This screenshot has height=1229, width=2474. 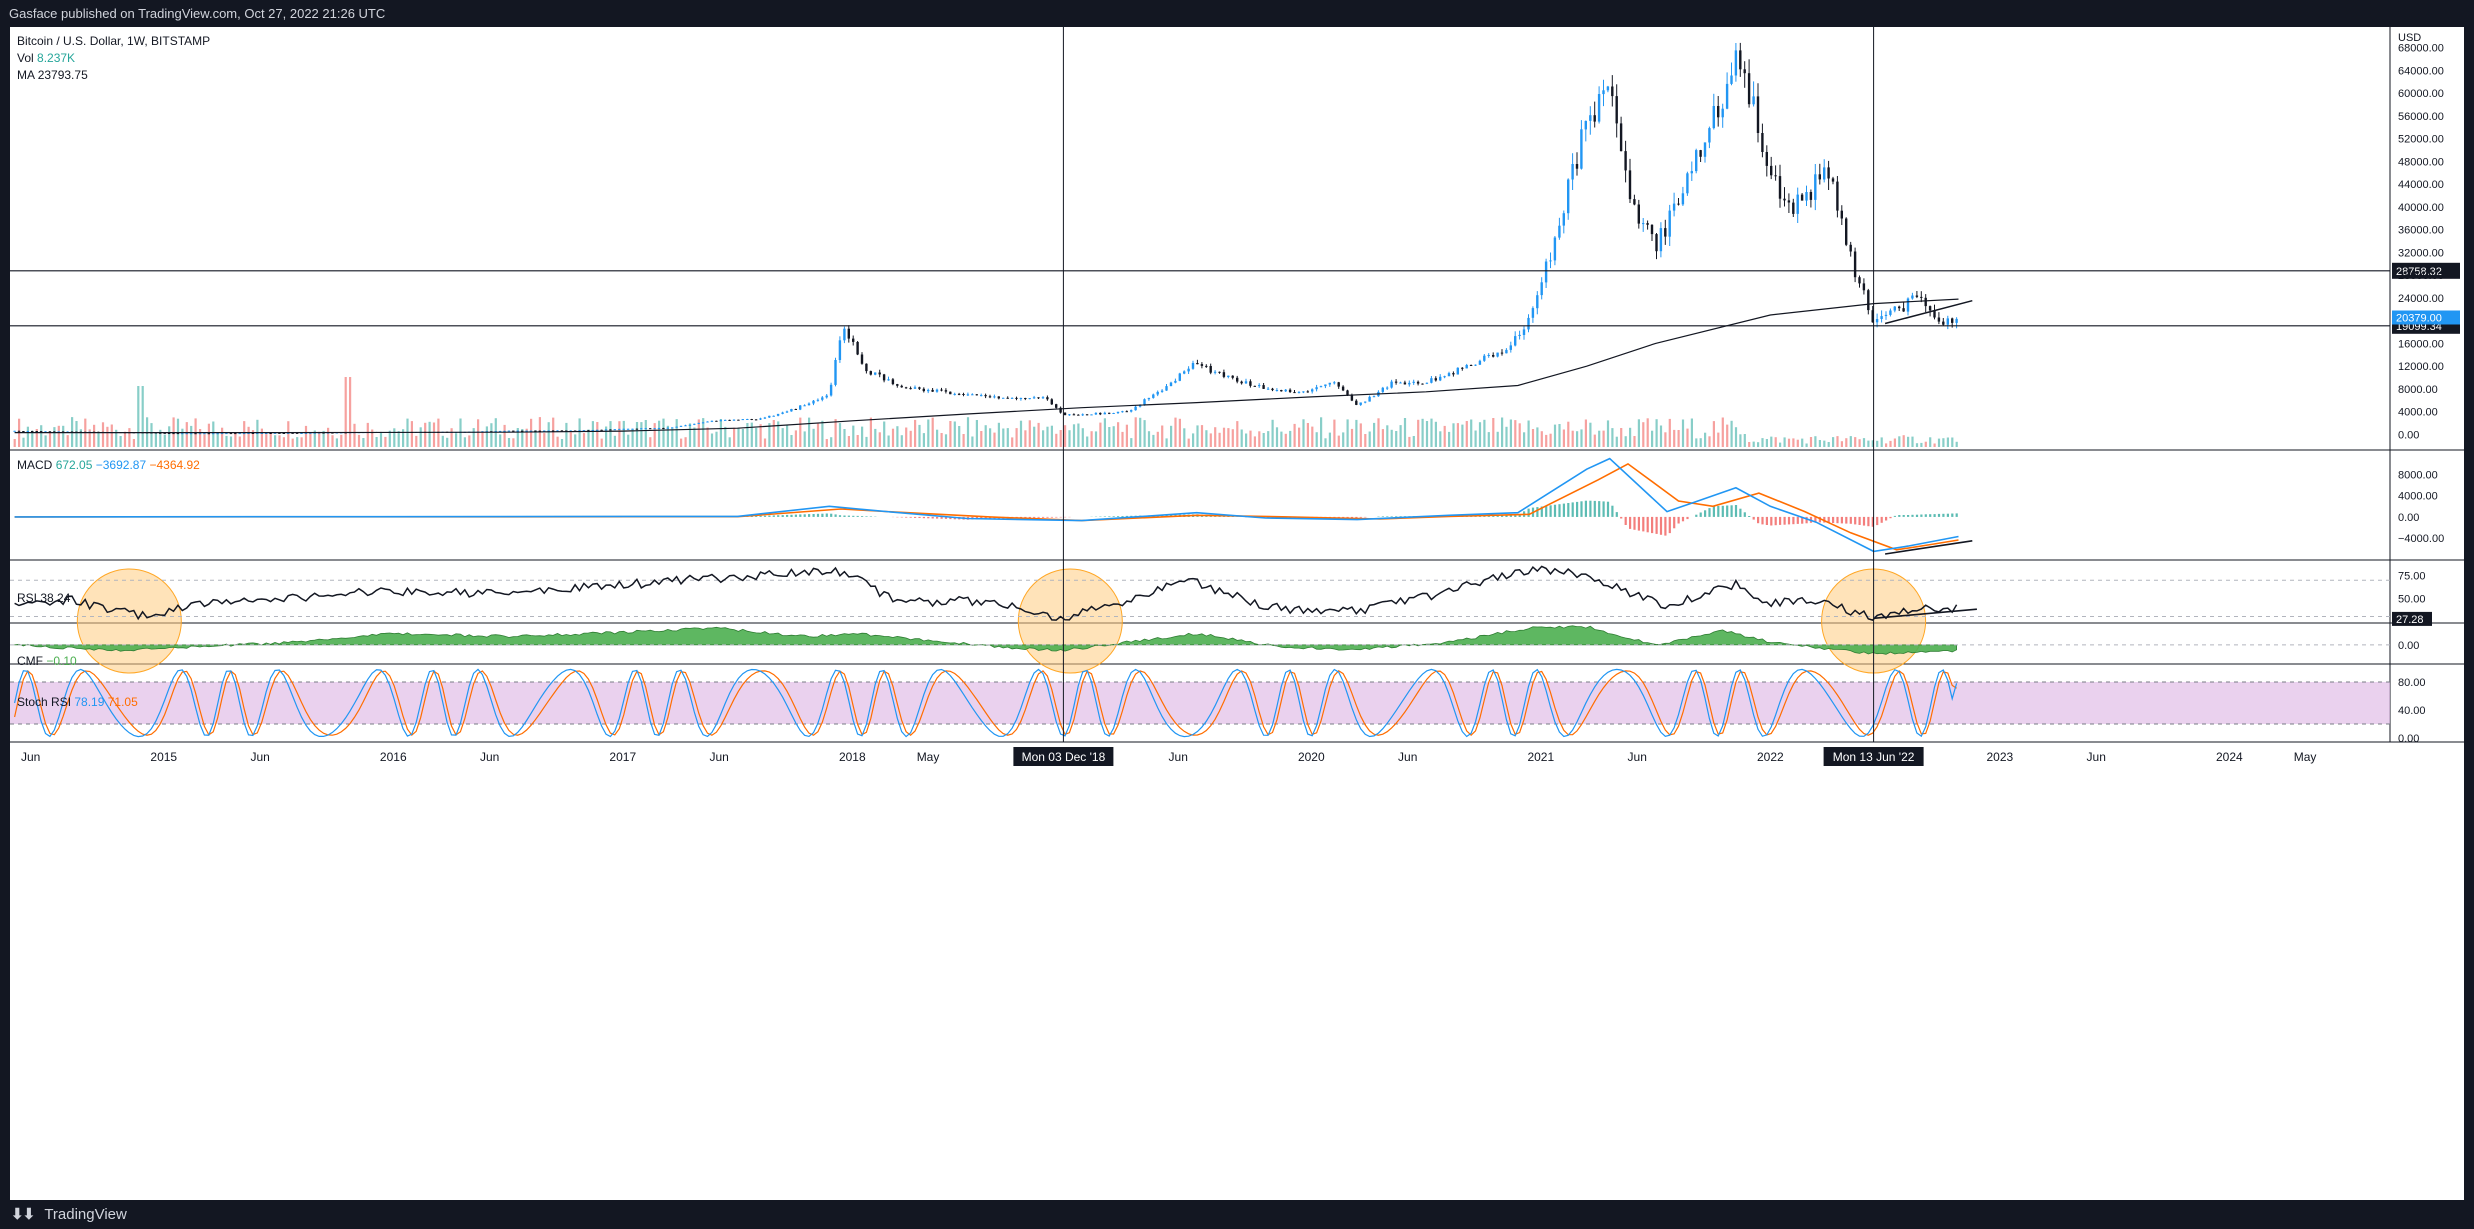 What do you see at coordinates (74, 465) in the screenshot?
I see `macd-hist-value: 672.05` at bounding box center [74, 465].